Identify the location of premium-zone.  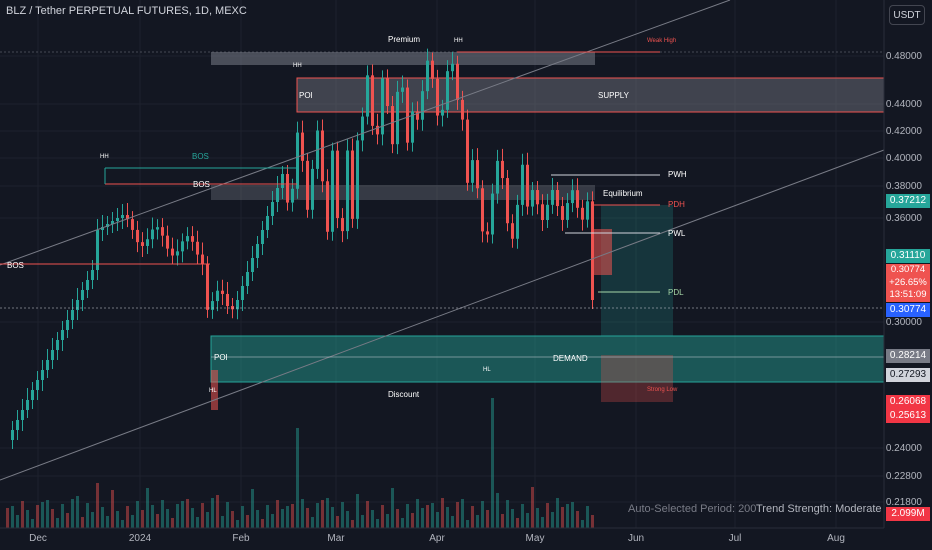
(403, 58).